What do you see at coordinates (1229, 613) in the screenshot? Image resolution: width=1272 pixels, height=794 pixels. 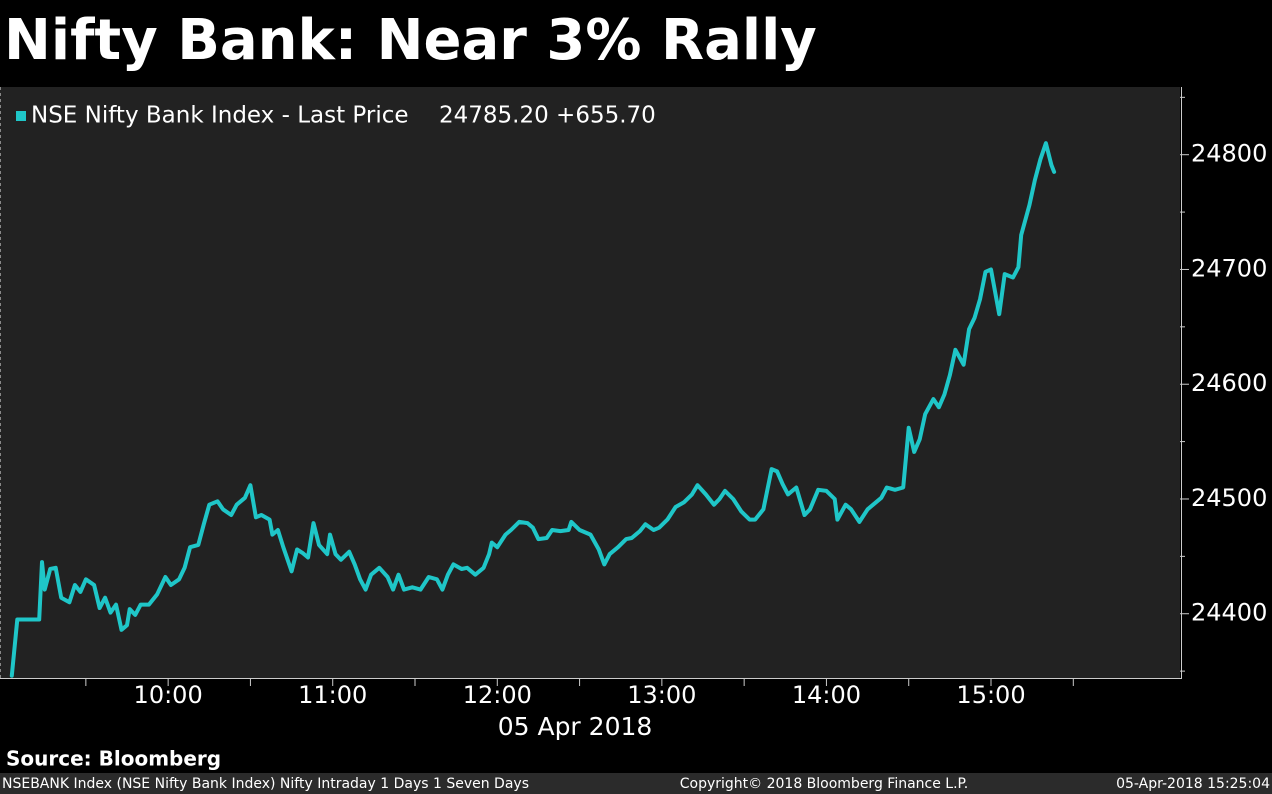 I see `y-tick-label: 24400` at bounding box center [1229, 613].